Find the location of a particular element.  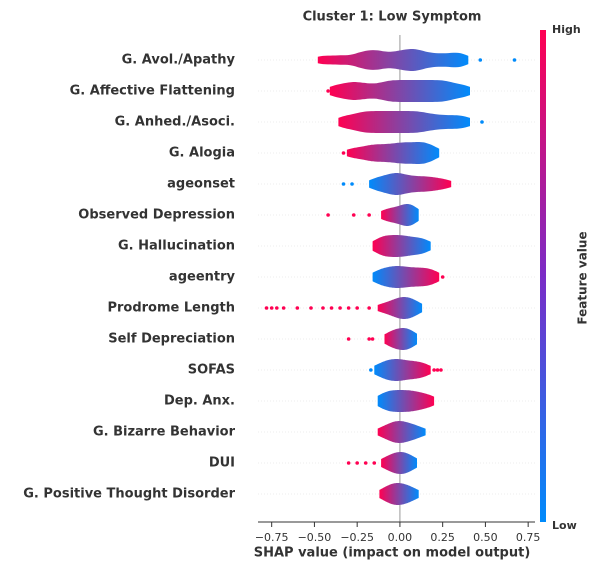

feature-label: G. Positive Thought Disorder is located at coordinates (129, 494).